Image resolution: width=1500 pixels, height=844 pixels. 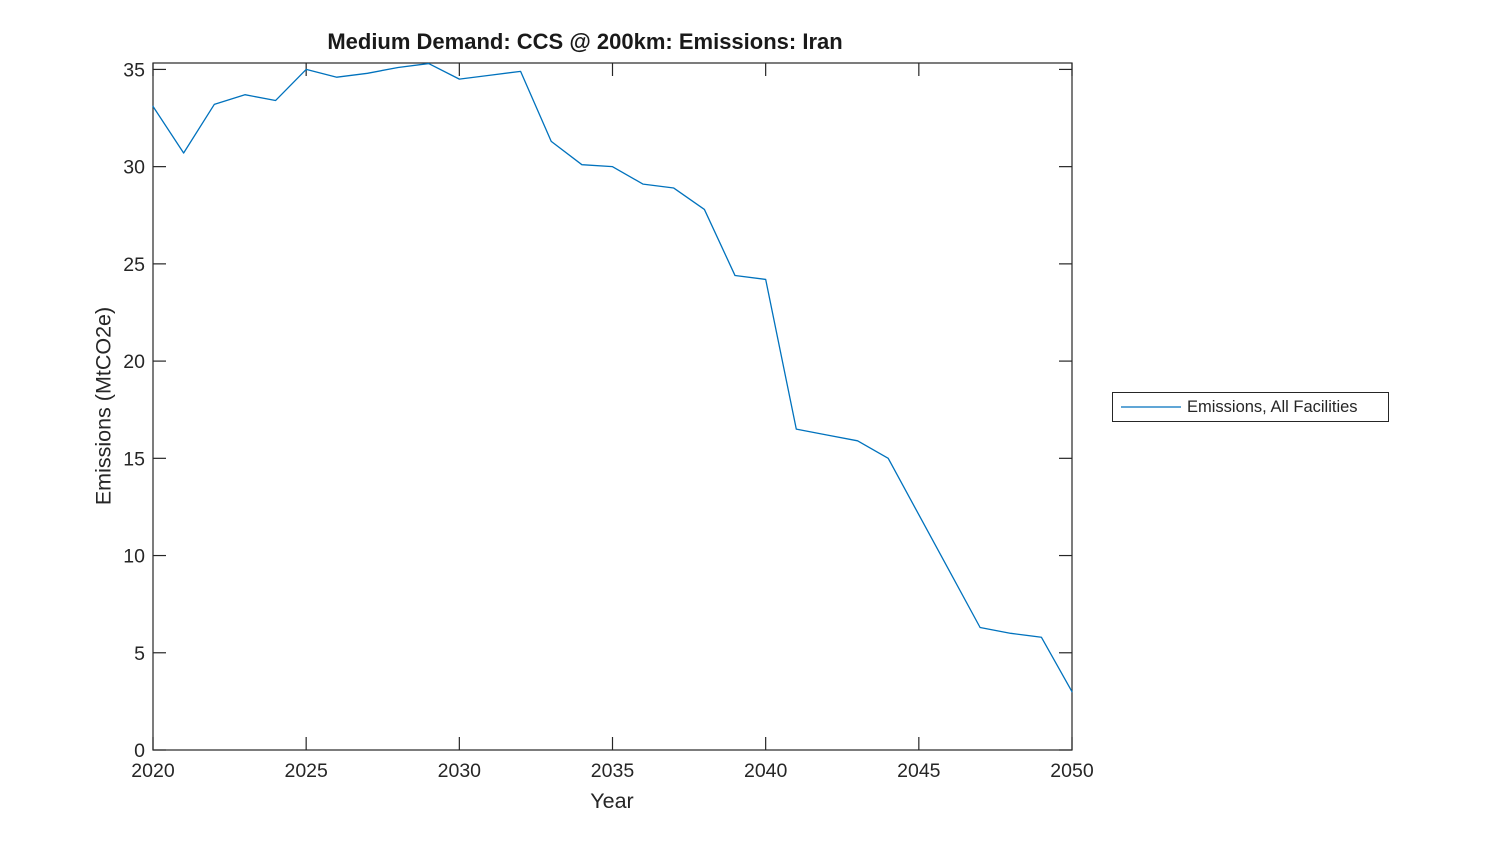 I want to click on legend-line-sample, so click(x=1151, y=407).